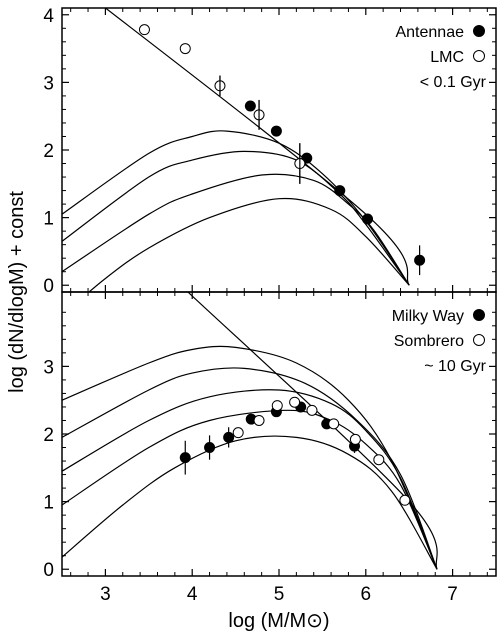  What do you see at coordinates (479, 31) in the screenshot?
I see `legend-marker-antennae` at bounding box center [479, 31].